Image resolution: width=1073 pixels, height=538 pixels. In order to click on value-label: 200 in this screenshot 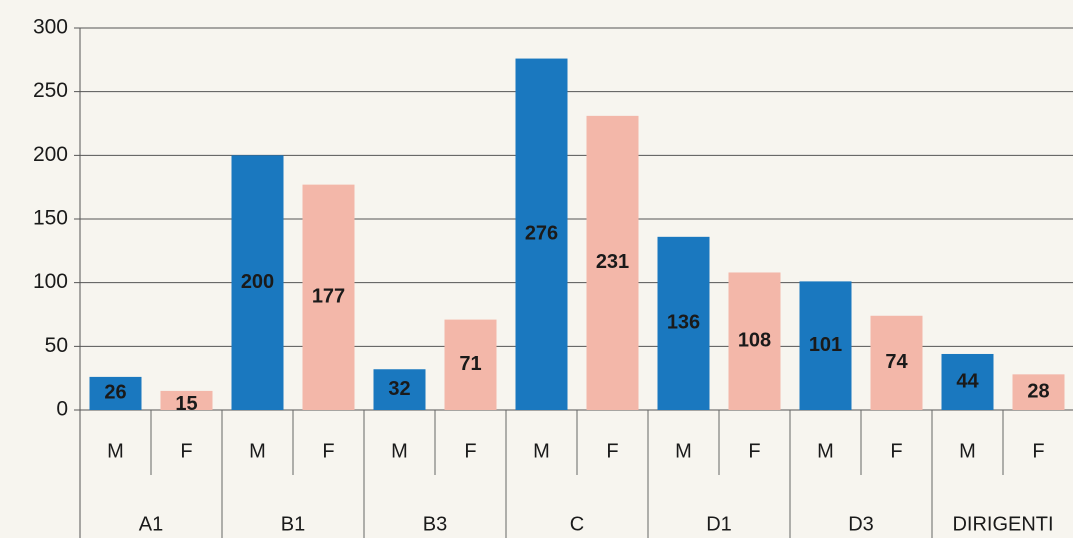, I will do `click(257, 282)`.